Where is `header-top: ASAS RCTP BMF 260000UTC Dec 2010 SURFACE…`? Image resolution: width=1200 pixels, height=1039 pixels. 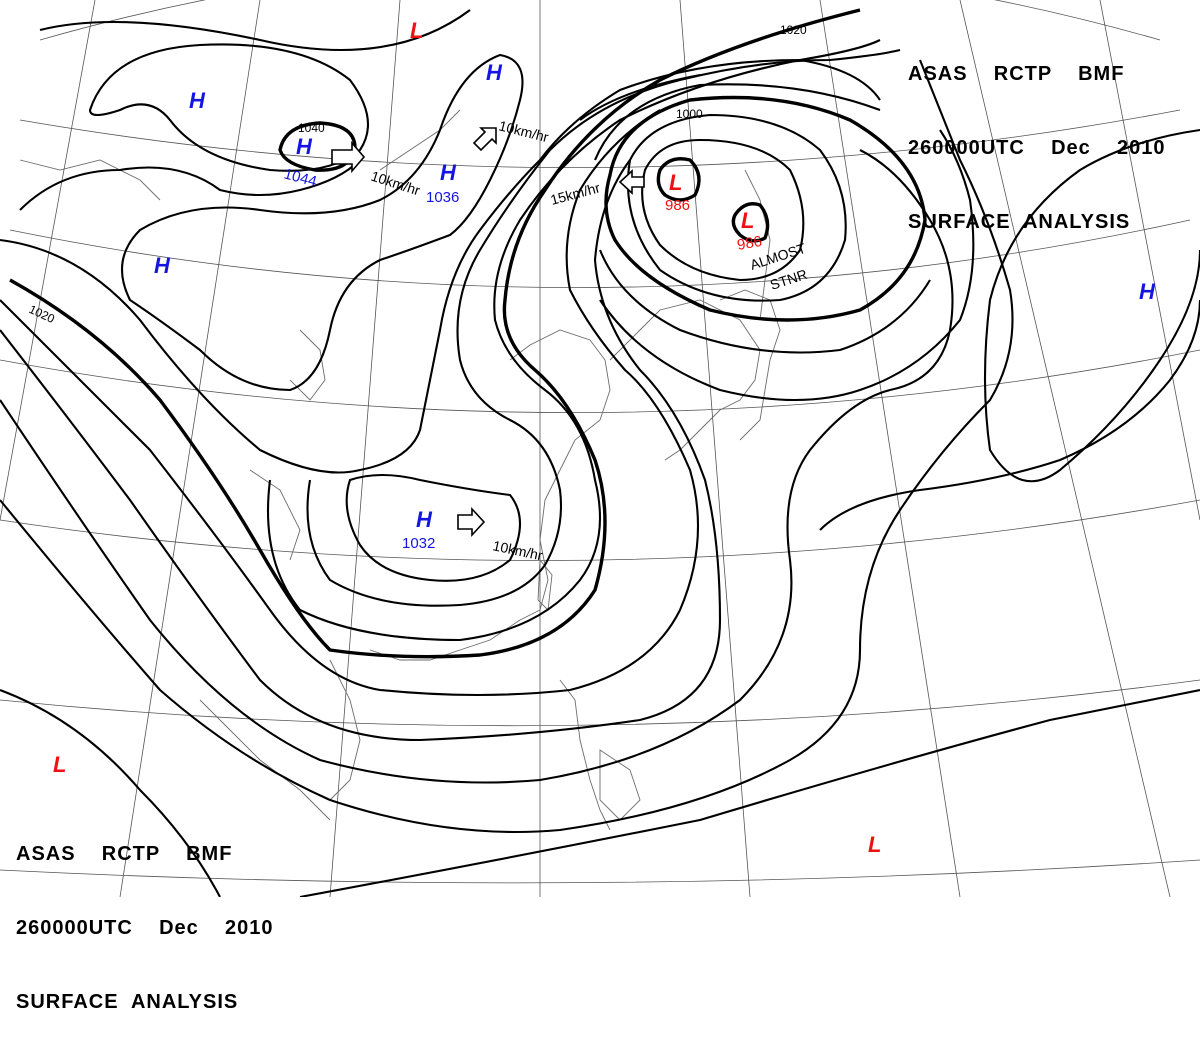 header-top: ASAS RCTP BMF 260000UTC Dec 2010 SURFACE… is located at coordinates (1036, 136).